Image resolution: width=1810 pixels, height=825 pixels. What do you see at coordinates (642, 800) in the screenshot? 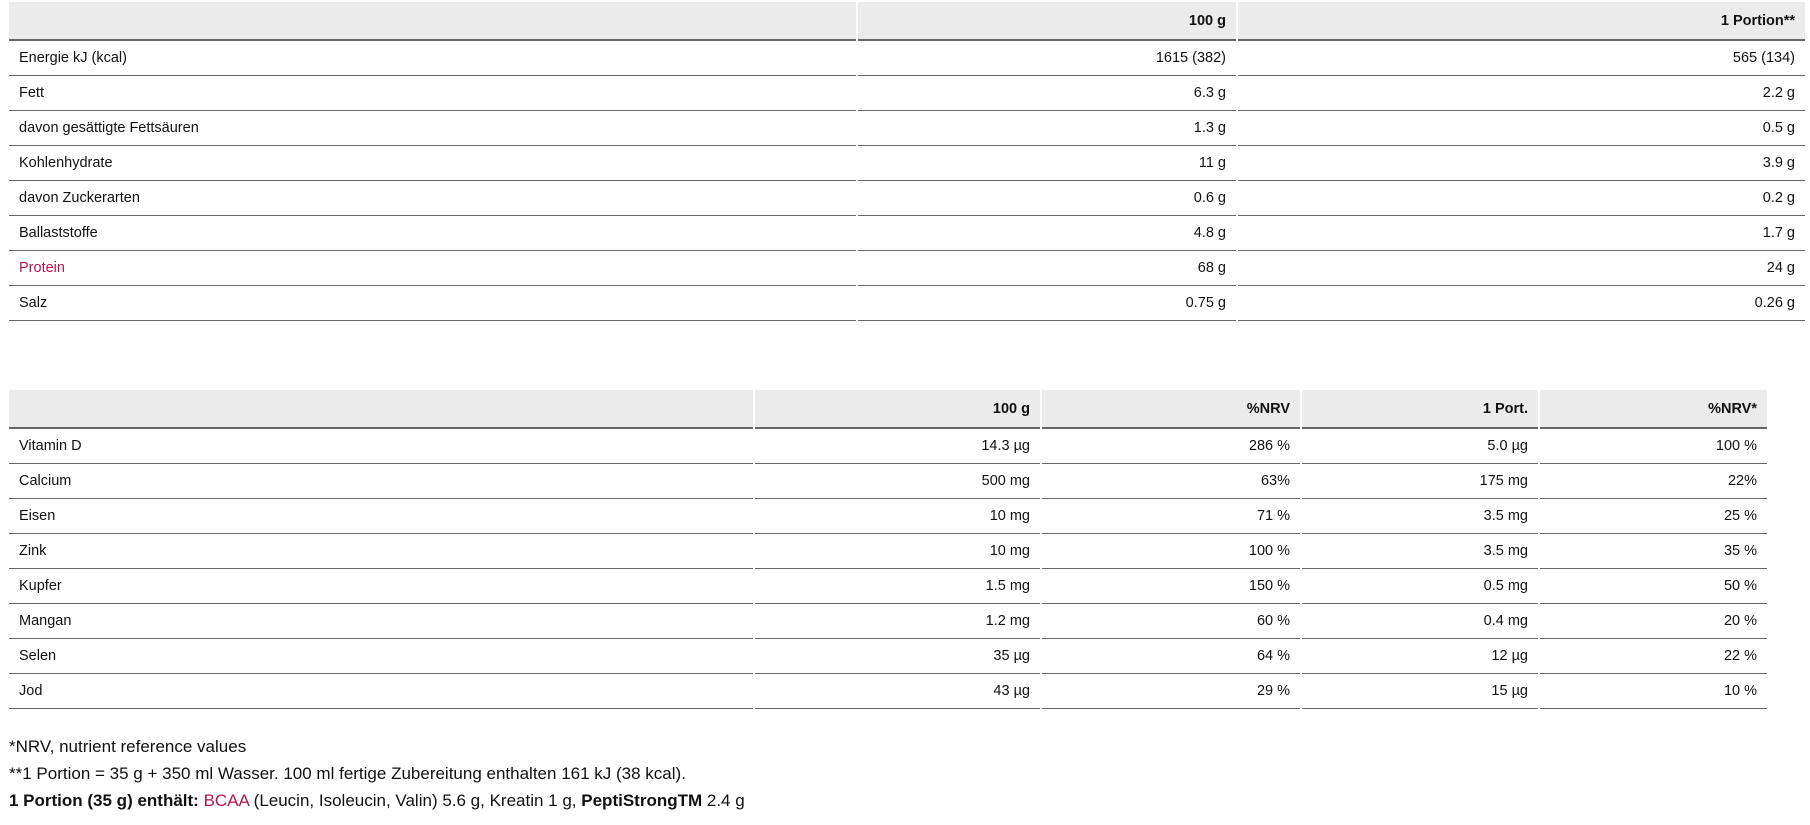
I see `peptistrong-label: PeptiStrongTM` at bounding box center [642, 800].